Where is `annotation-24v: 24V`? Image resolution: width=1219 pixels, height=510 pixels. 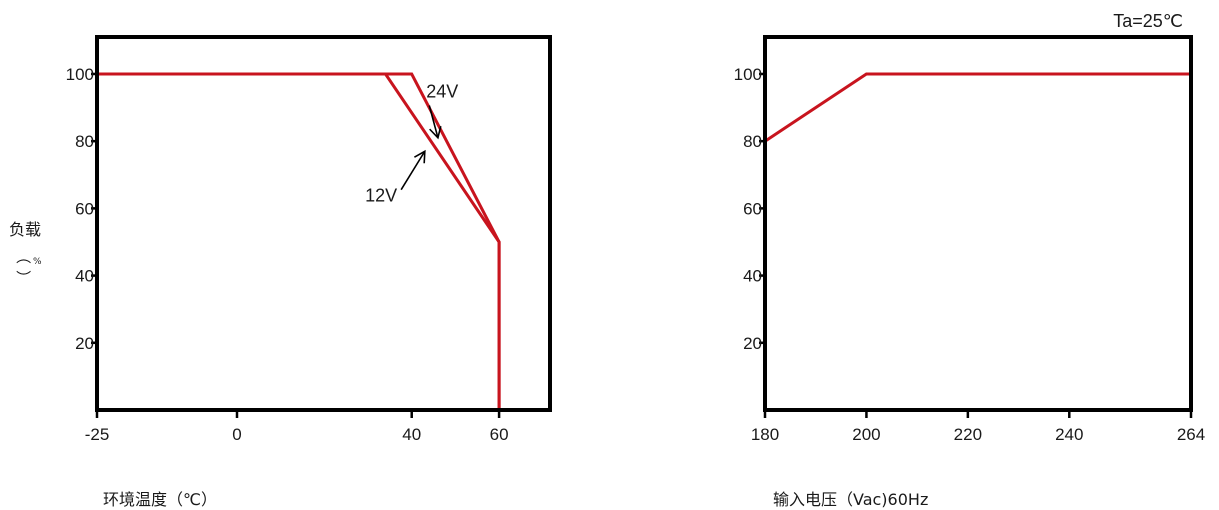
annotation-24v: 24V is located at coordinates (442, 91).